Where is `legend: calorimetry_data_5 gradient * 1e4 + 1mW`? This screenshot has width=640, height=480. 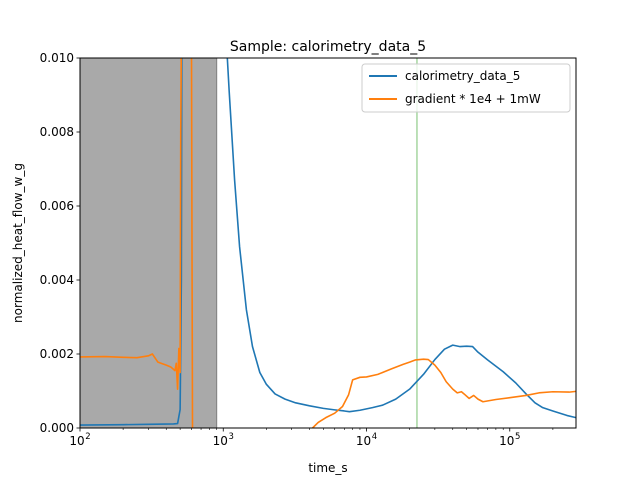 legend: calorimetry_data_5 gradient * 1e4 + 1mW is located at coordinates (466, 88).